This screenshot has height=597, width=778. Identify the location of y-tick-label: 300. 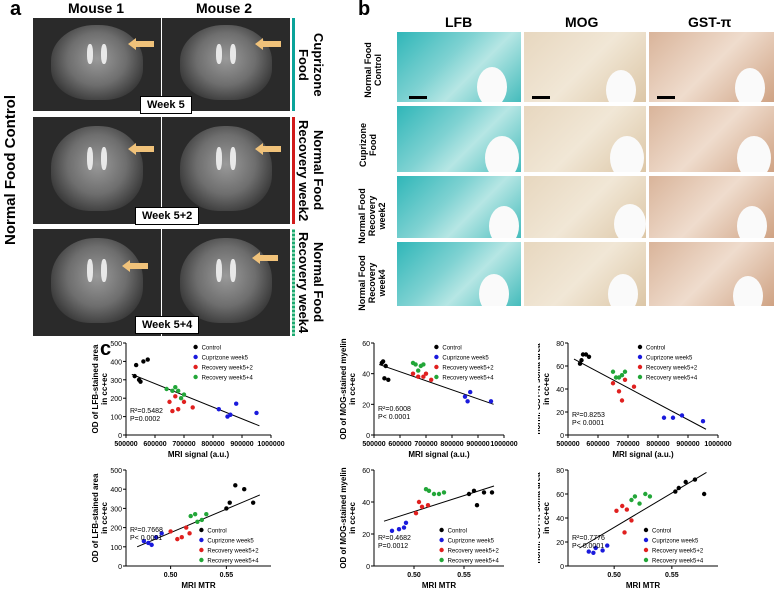
(116, 509).